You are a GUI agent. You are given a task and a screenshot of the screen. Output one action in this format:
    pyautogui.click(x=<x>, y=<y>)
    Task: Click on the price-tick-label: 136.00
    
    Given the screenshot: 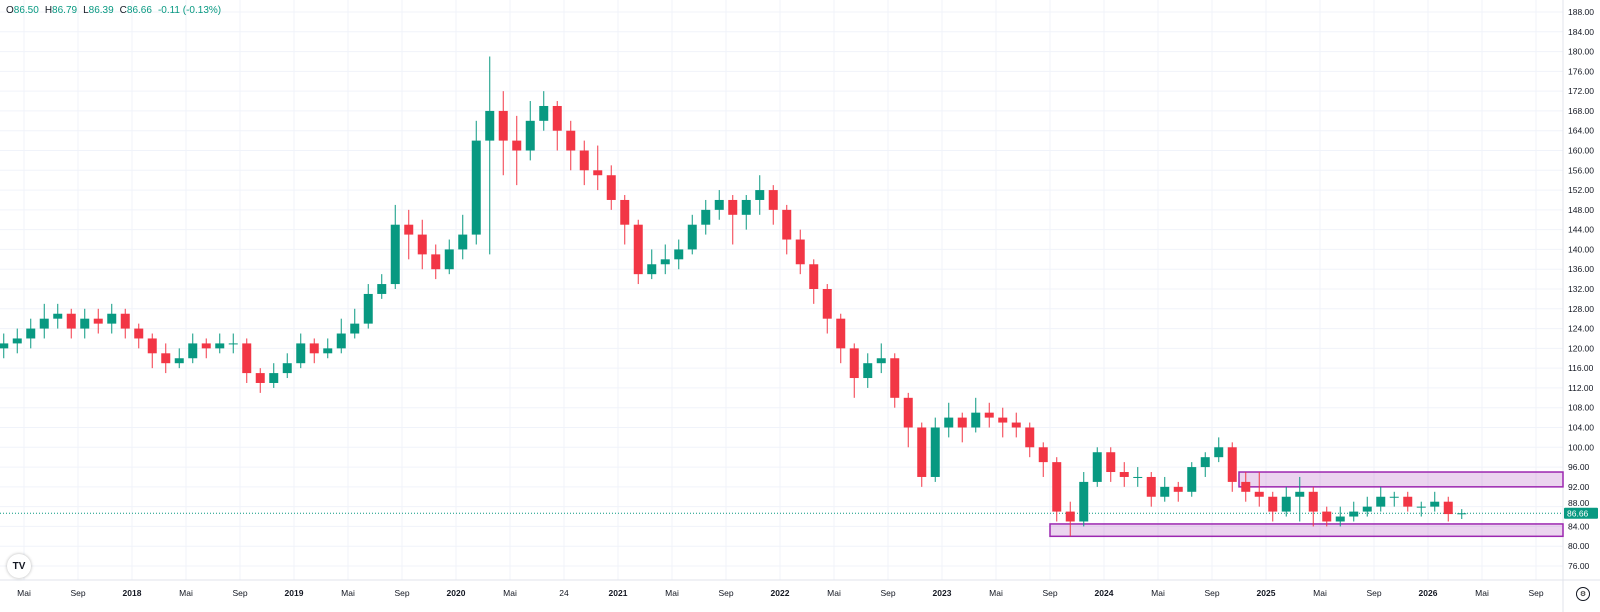 What is the action you would take?
    pyautogui.click(x=1581, y=269)
    